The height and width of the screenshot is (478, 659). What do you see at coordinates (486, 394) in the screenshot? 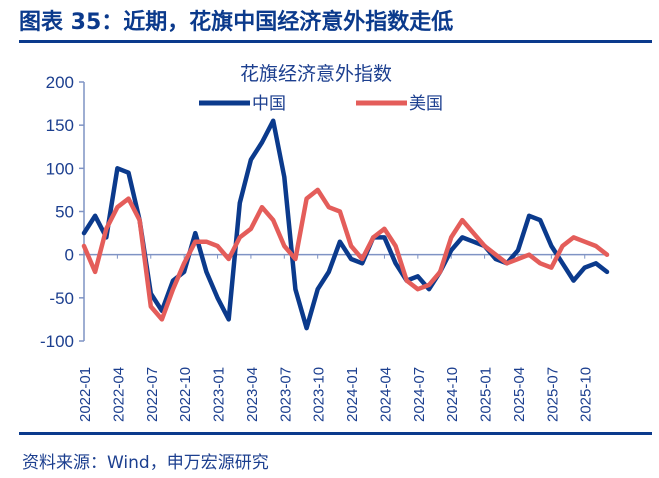
I see `x-tick-label: 2025-01` at bounding box center [486, 394].